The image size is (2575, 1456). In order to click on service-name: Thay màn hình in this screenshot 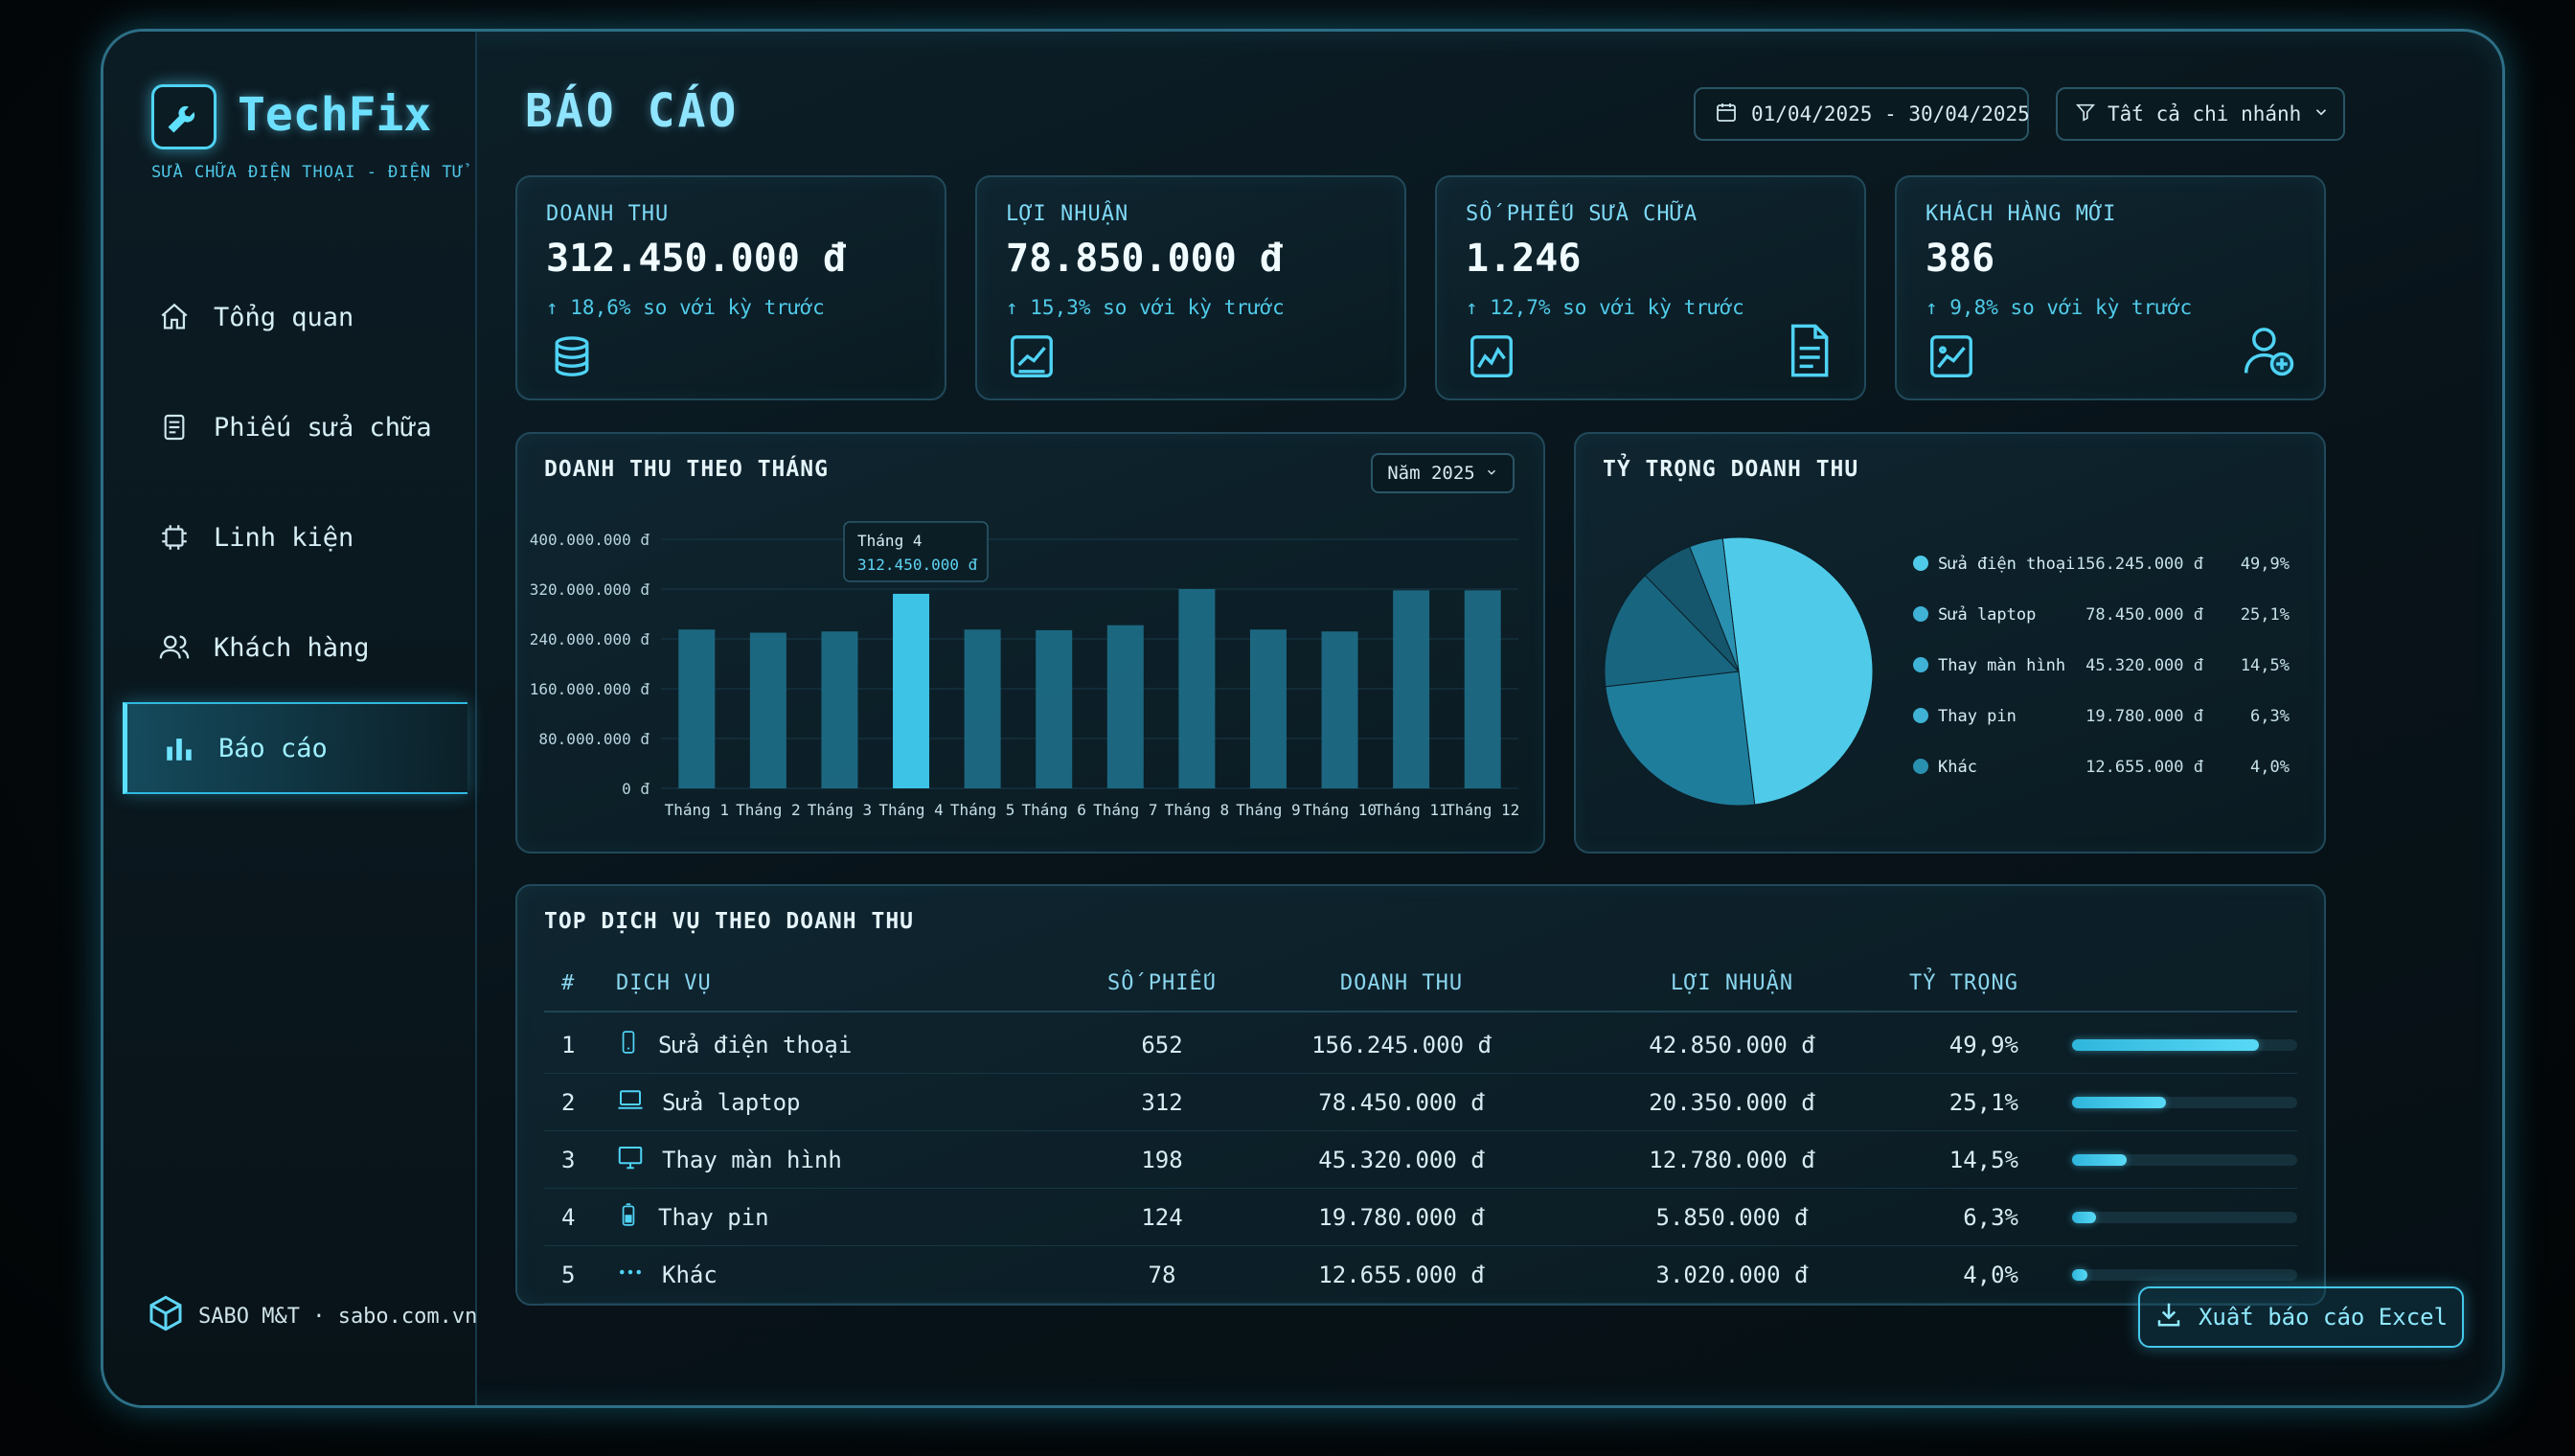, I will do `click(752, 1159)`.